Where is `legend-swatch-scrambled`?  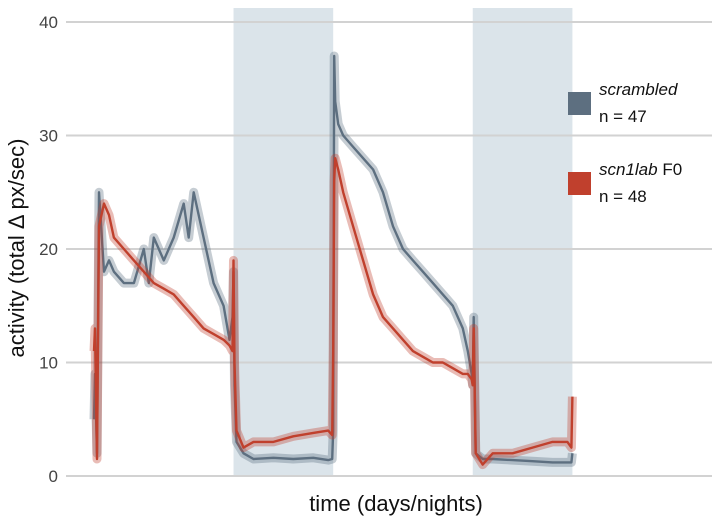
legend-swatch-scrambled is located at coordinates (579, 103).